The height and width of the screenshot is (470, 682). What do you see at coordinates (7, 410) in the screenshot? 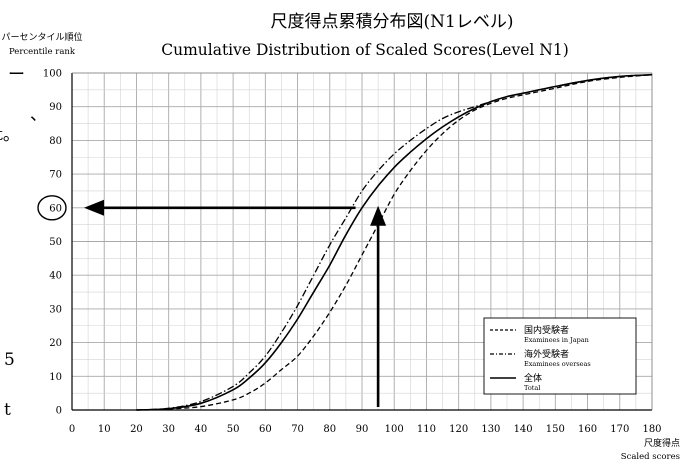
I see `margin-fragment: t` at bounding box center [7, 410].